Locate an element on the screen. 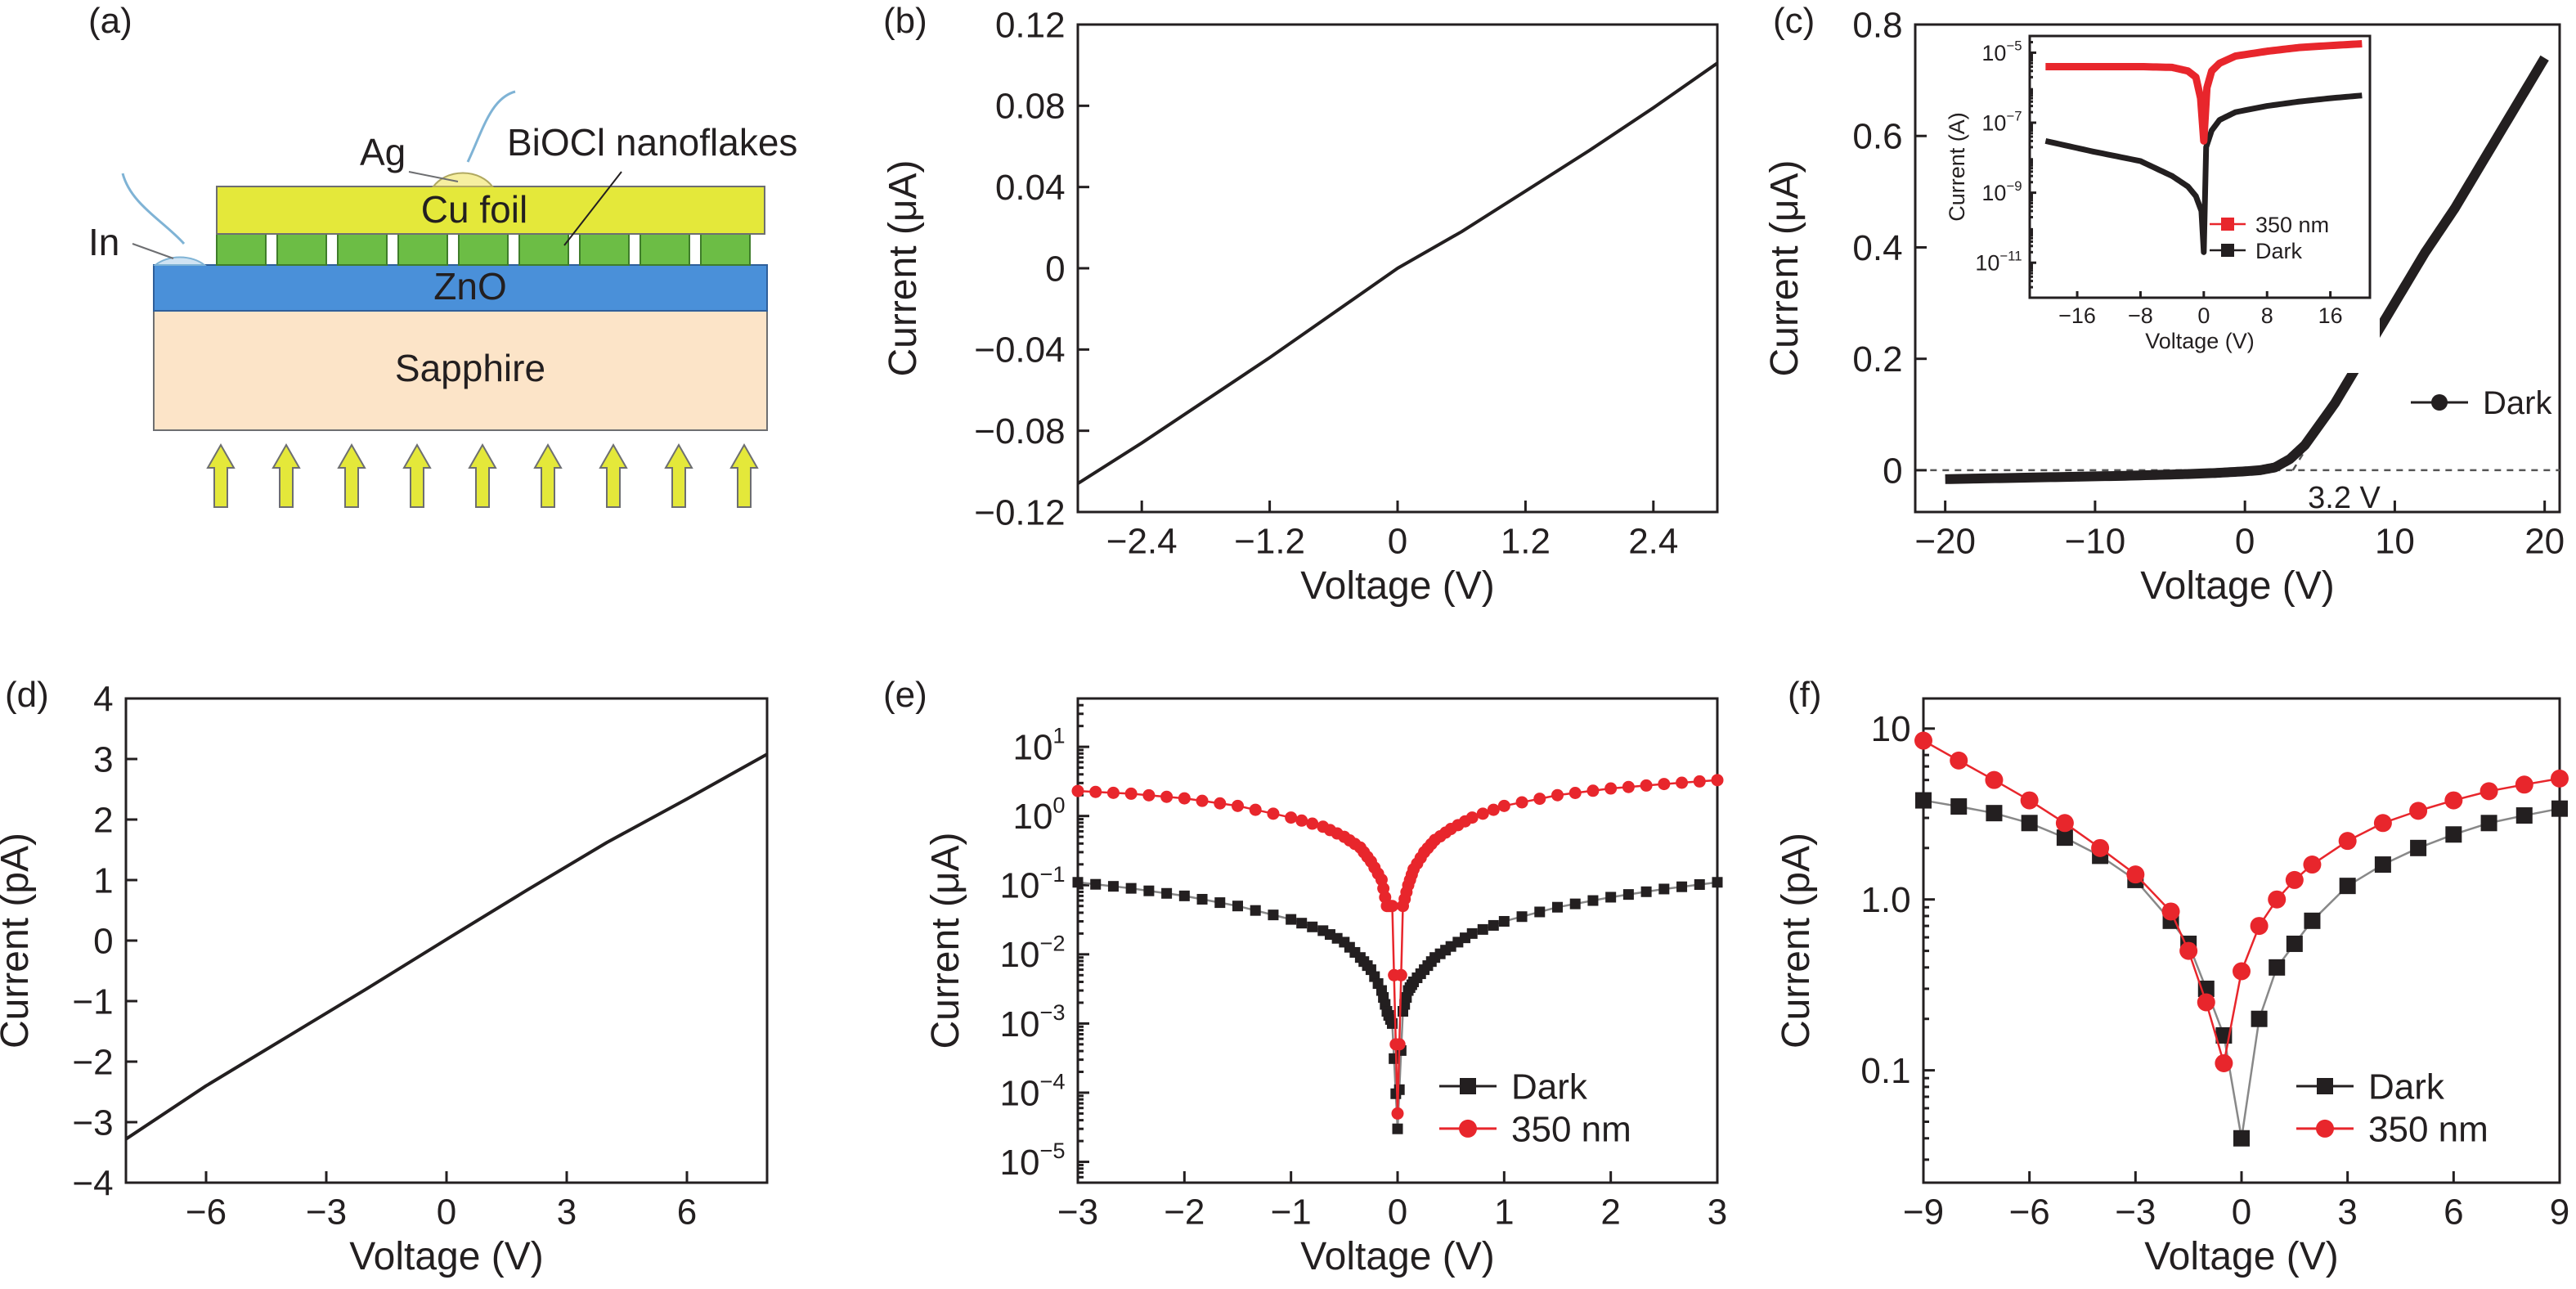 The image size is (2576, 1289). y-tick-label: 10⁻² is located at coordinates (1033, 952).